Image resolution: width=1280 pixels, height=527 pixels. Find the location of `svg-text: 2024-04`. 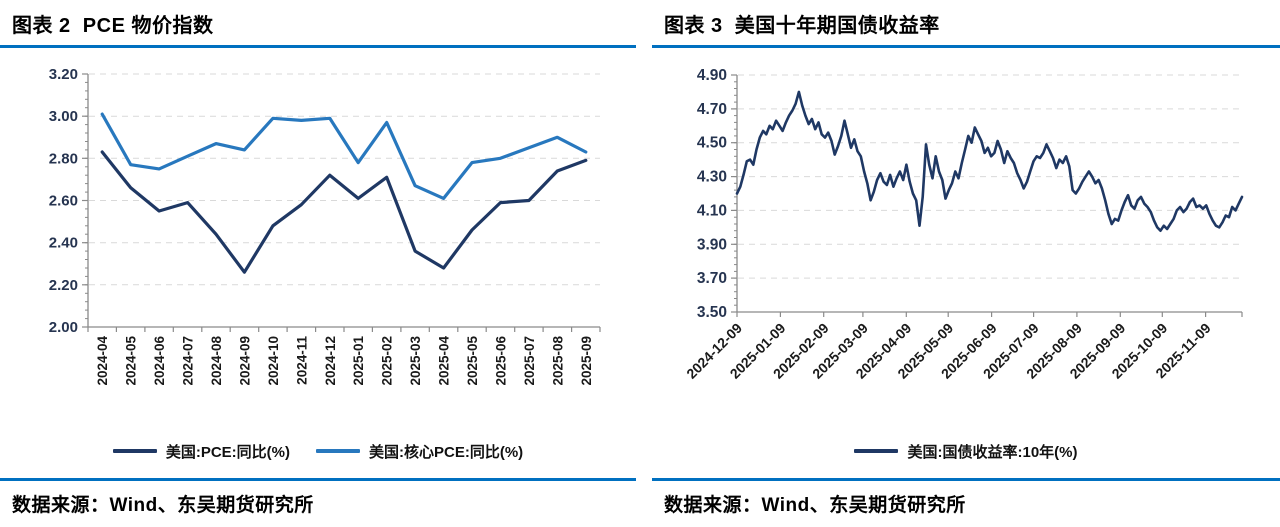

svg-text: 2024-04 is located at coordinates (102, 361).